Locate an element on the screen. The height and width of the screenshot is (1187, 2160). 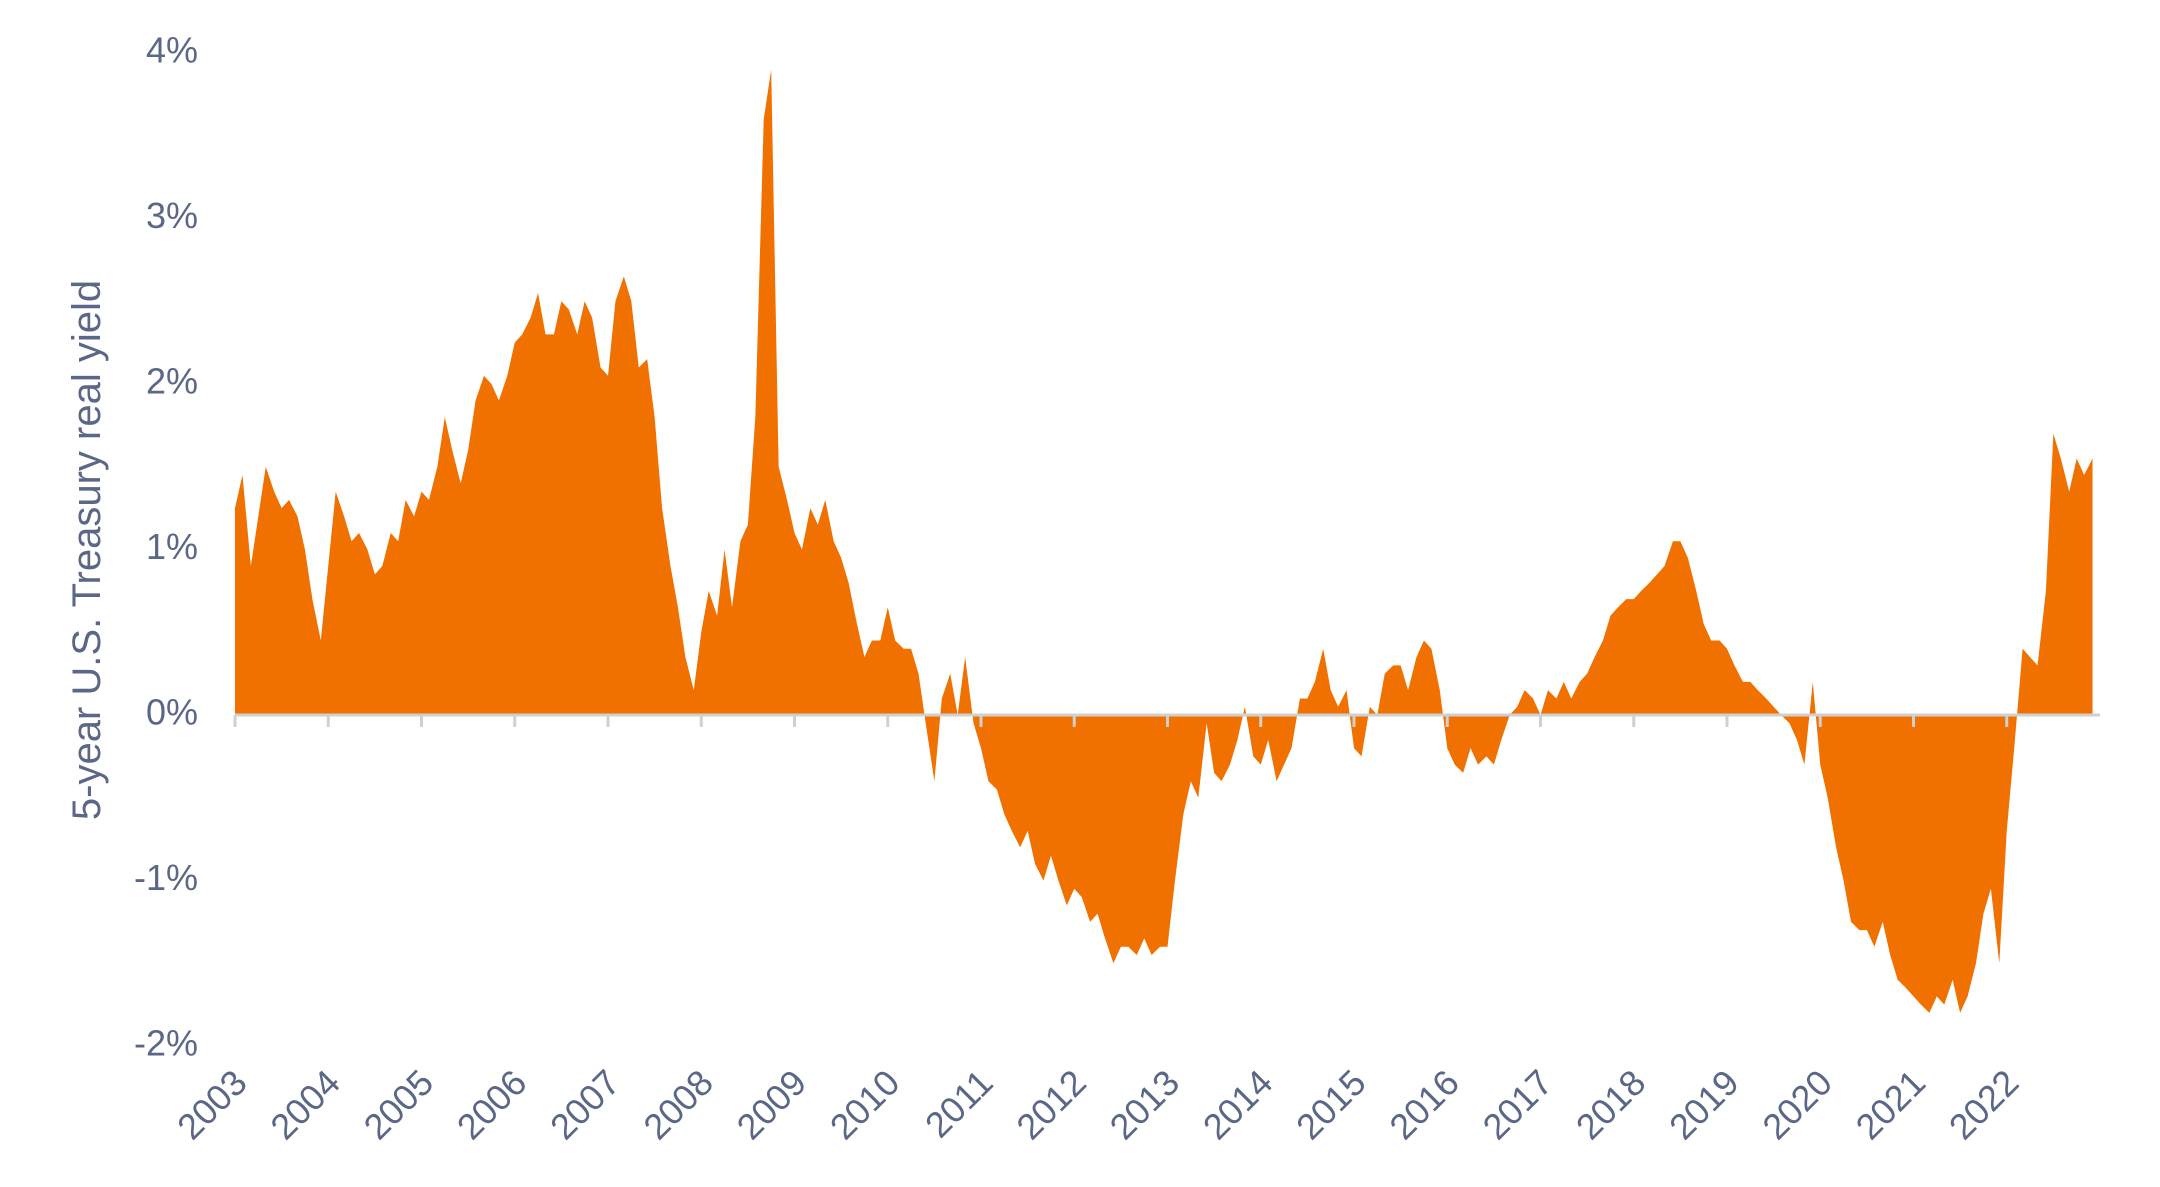
x-tick-label: 2011 is located at coordinates (959, 1104).